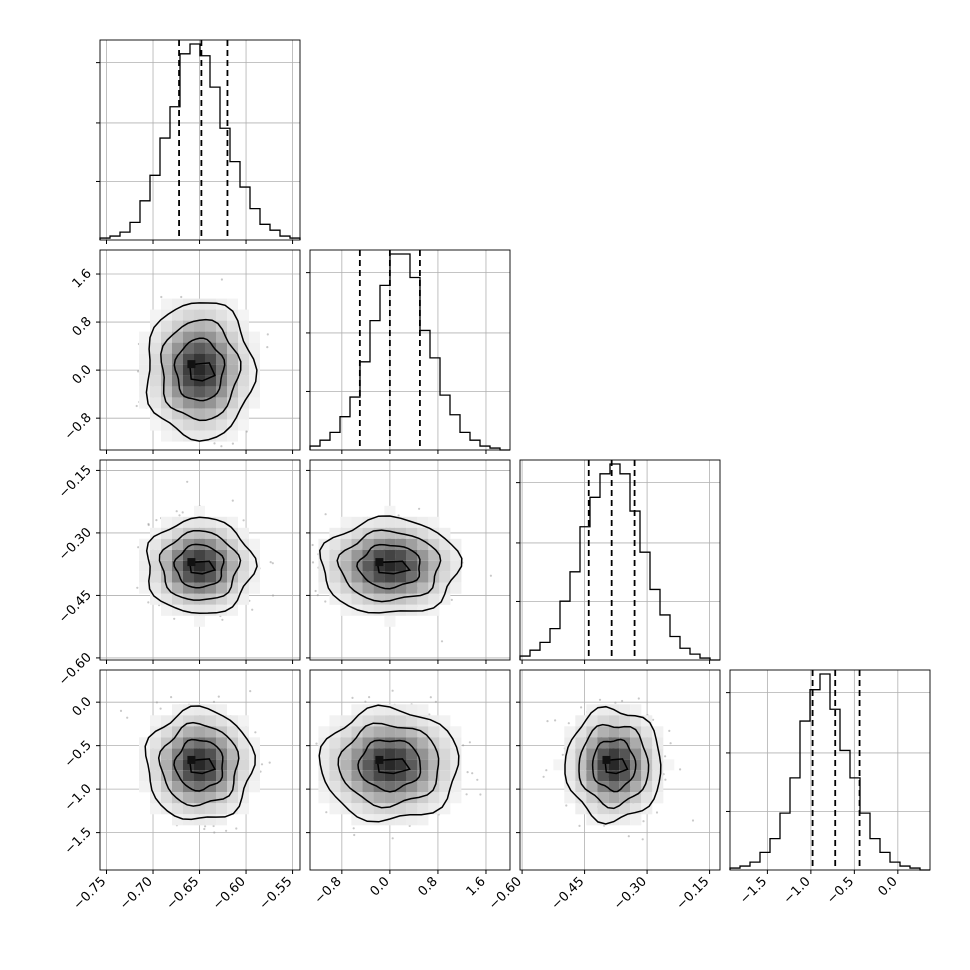  I want to click on density-cells, so click(390, 566).